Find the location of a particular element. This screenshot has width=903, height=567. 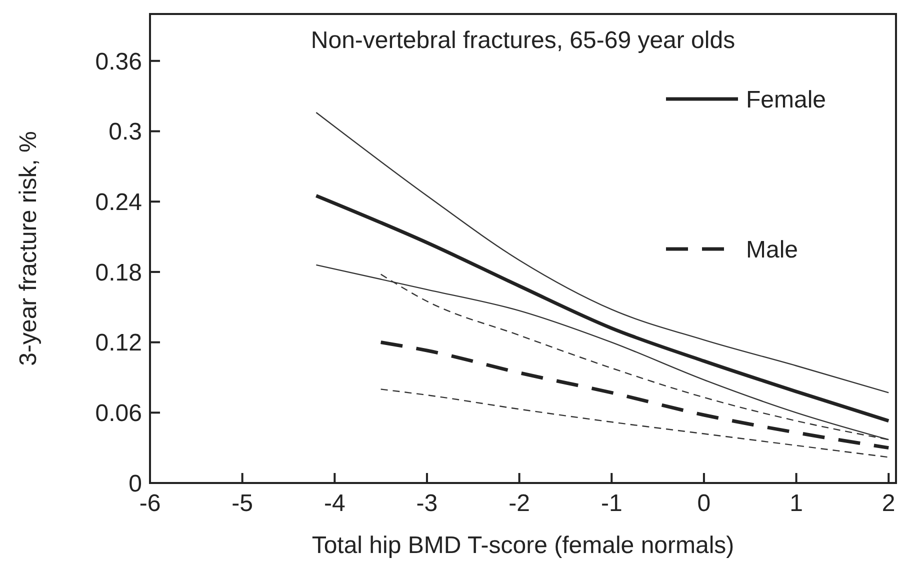

y-tick-label: 0.06 is located at coordinates (118, 414).